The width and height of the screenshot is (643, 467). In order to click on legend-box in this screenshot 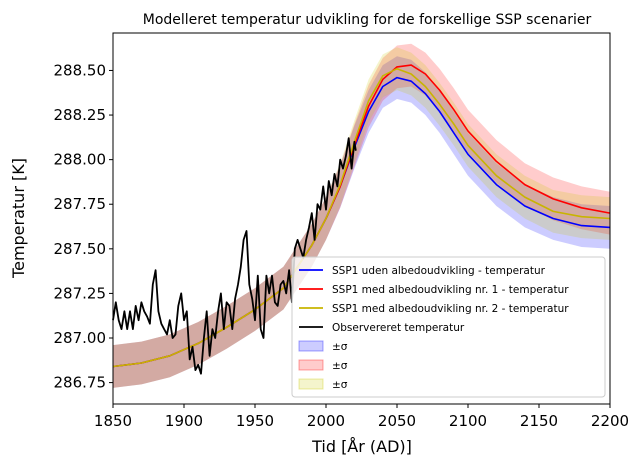, I will do `click(448, 327)`.